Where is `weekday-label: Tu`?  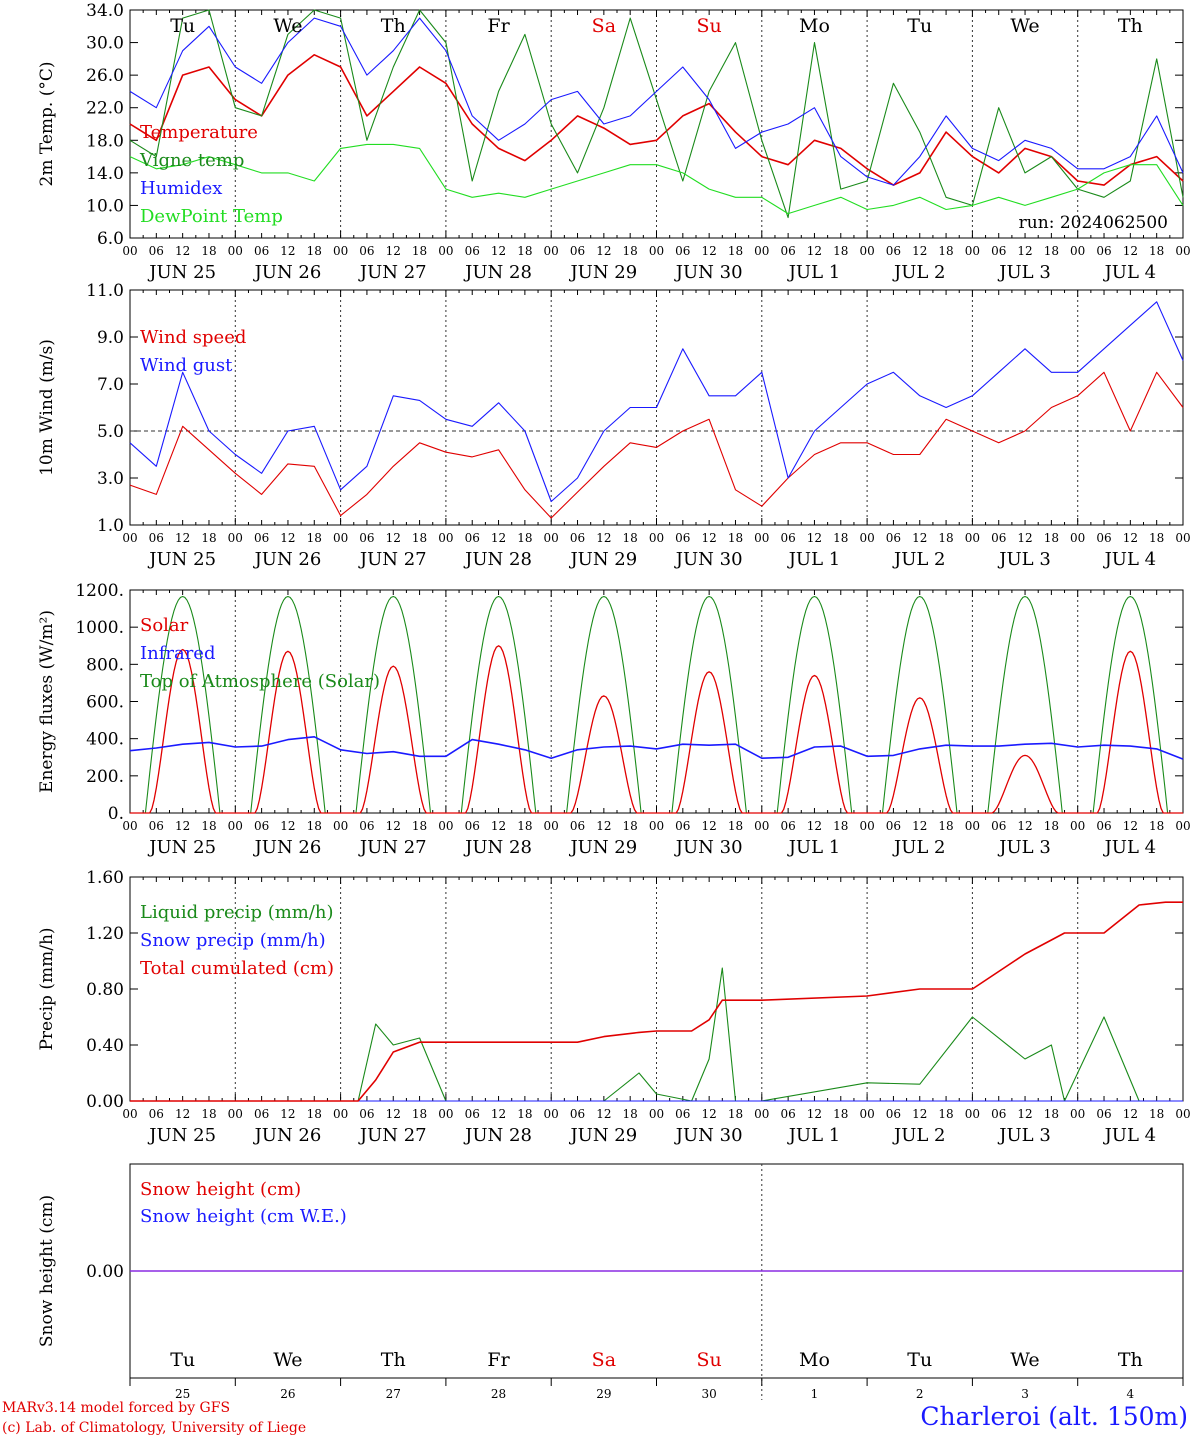 weekday-label: Tu is located at coordinates (182, 26).